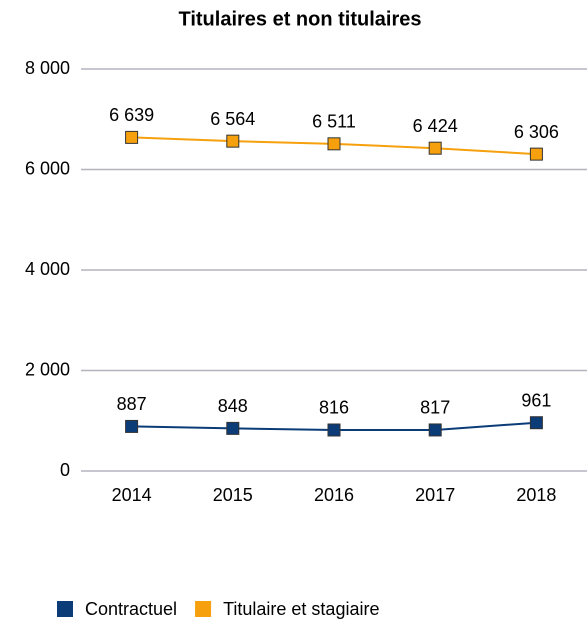 The image size is (587, 625). What do you see at coordinates (299, 19) in the screenshot?
I see `chart-title: Titulaires et non titulaires` at bounding box center [299, 19].